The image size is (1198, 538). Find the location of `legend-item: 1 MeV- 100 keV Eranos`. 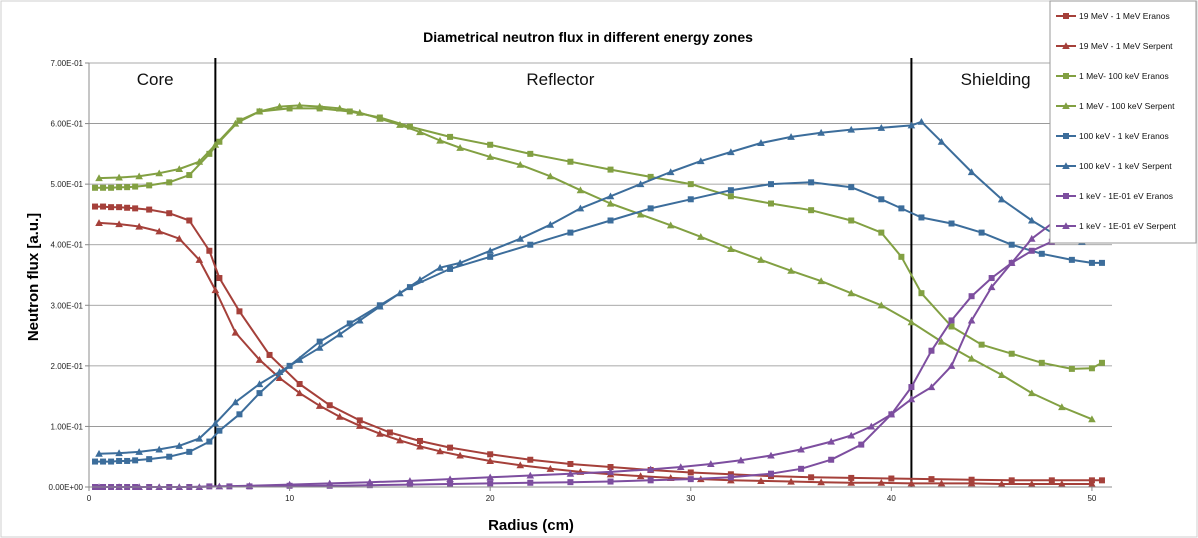

legend-item: 1 MeV- 100 keV Eranos is located at coordinates (1112, 76).